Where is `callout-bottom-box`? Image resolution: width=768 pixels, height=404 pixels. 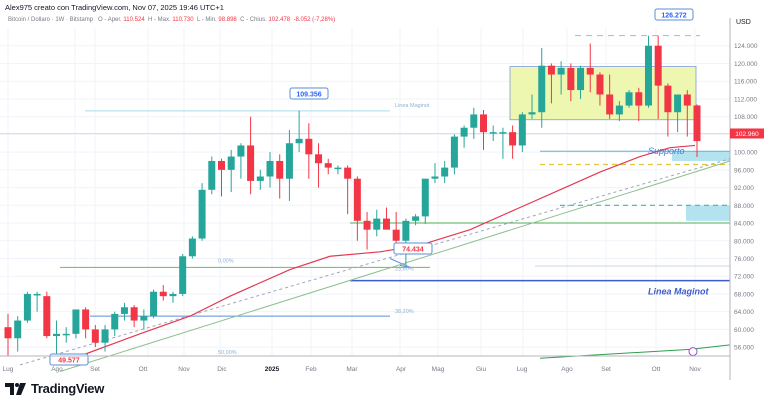 callout-bottom-box is located at coordinates (69, 359).